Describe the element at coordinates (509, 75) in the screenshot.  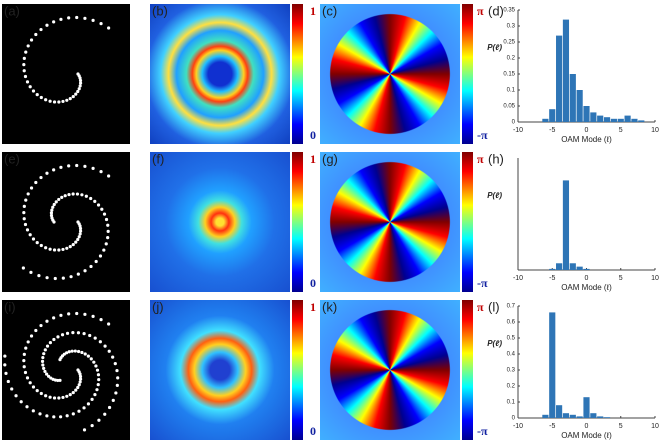
I see `y-tick-label: 0.15` at that location.